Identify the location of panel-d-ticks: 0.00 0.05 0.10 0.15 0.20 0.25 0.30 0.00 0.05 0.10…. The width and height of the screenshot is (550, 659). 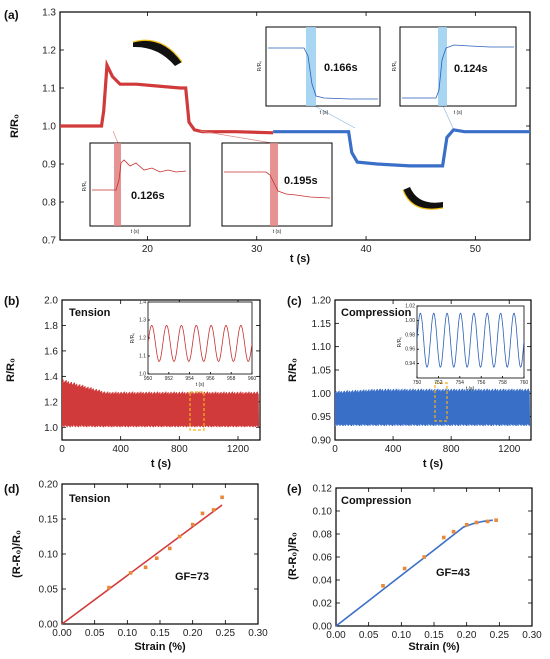
(154, 560).